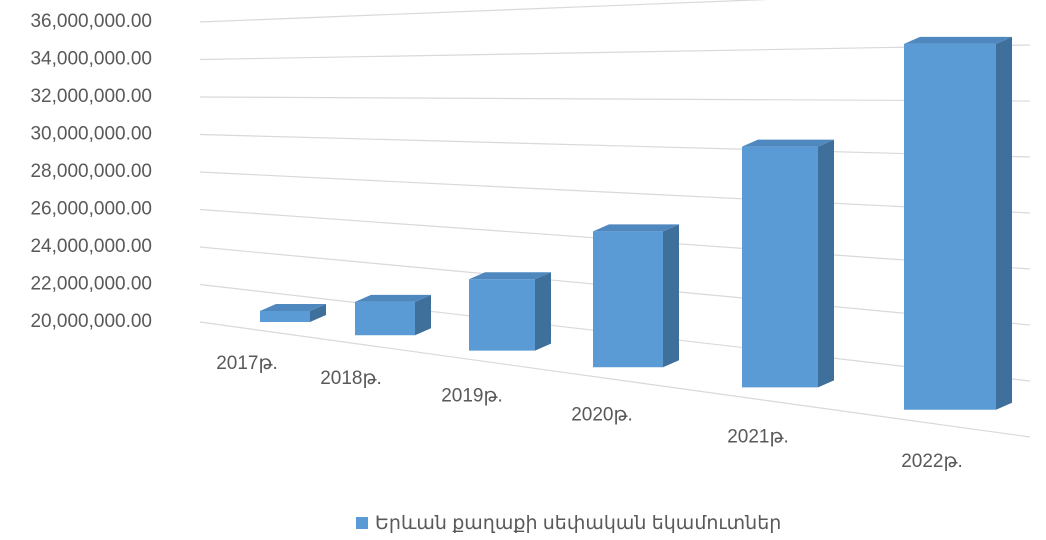 Image resolution: width=1046 pixels, height=540 pixels. Describe the element at coordinates (351, 378) in the screenshot. I see `x-tick-label: 2018թ.` at that location.